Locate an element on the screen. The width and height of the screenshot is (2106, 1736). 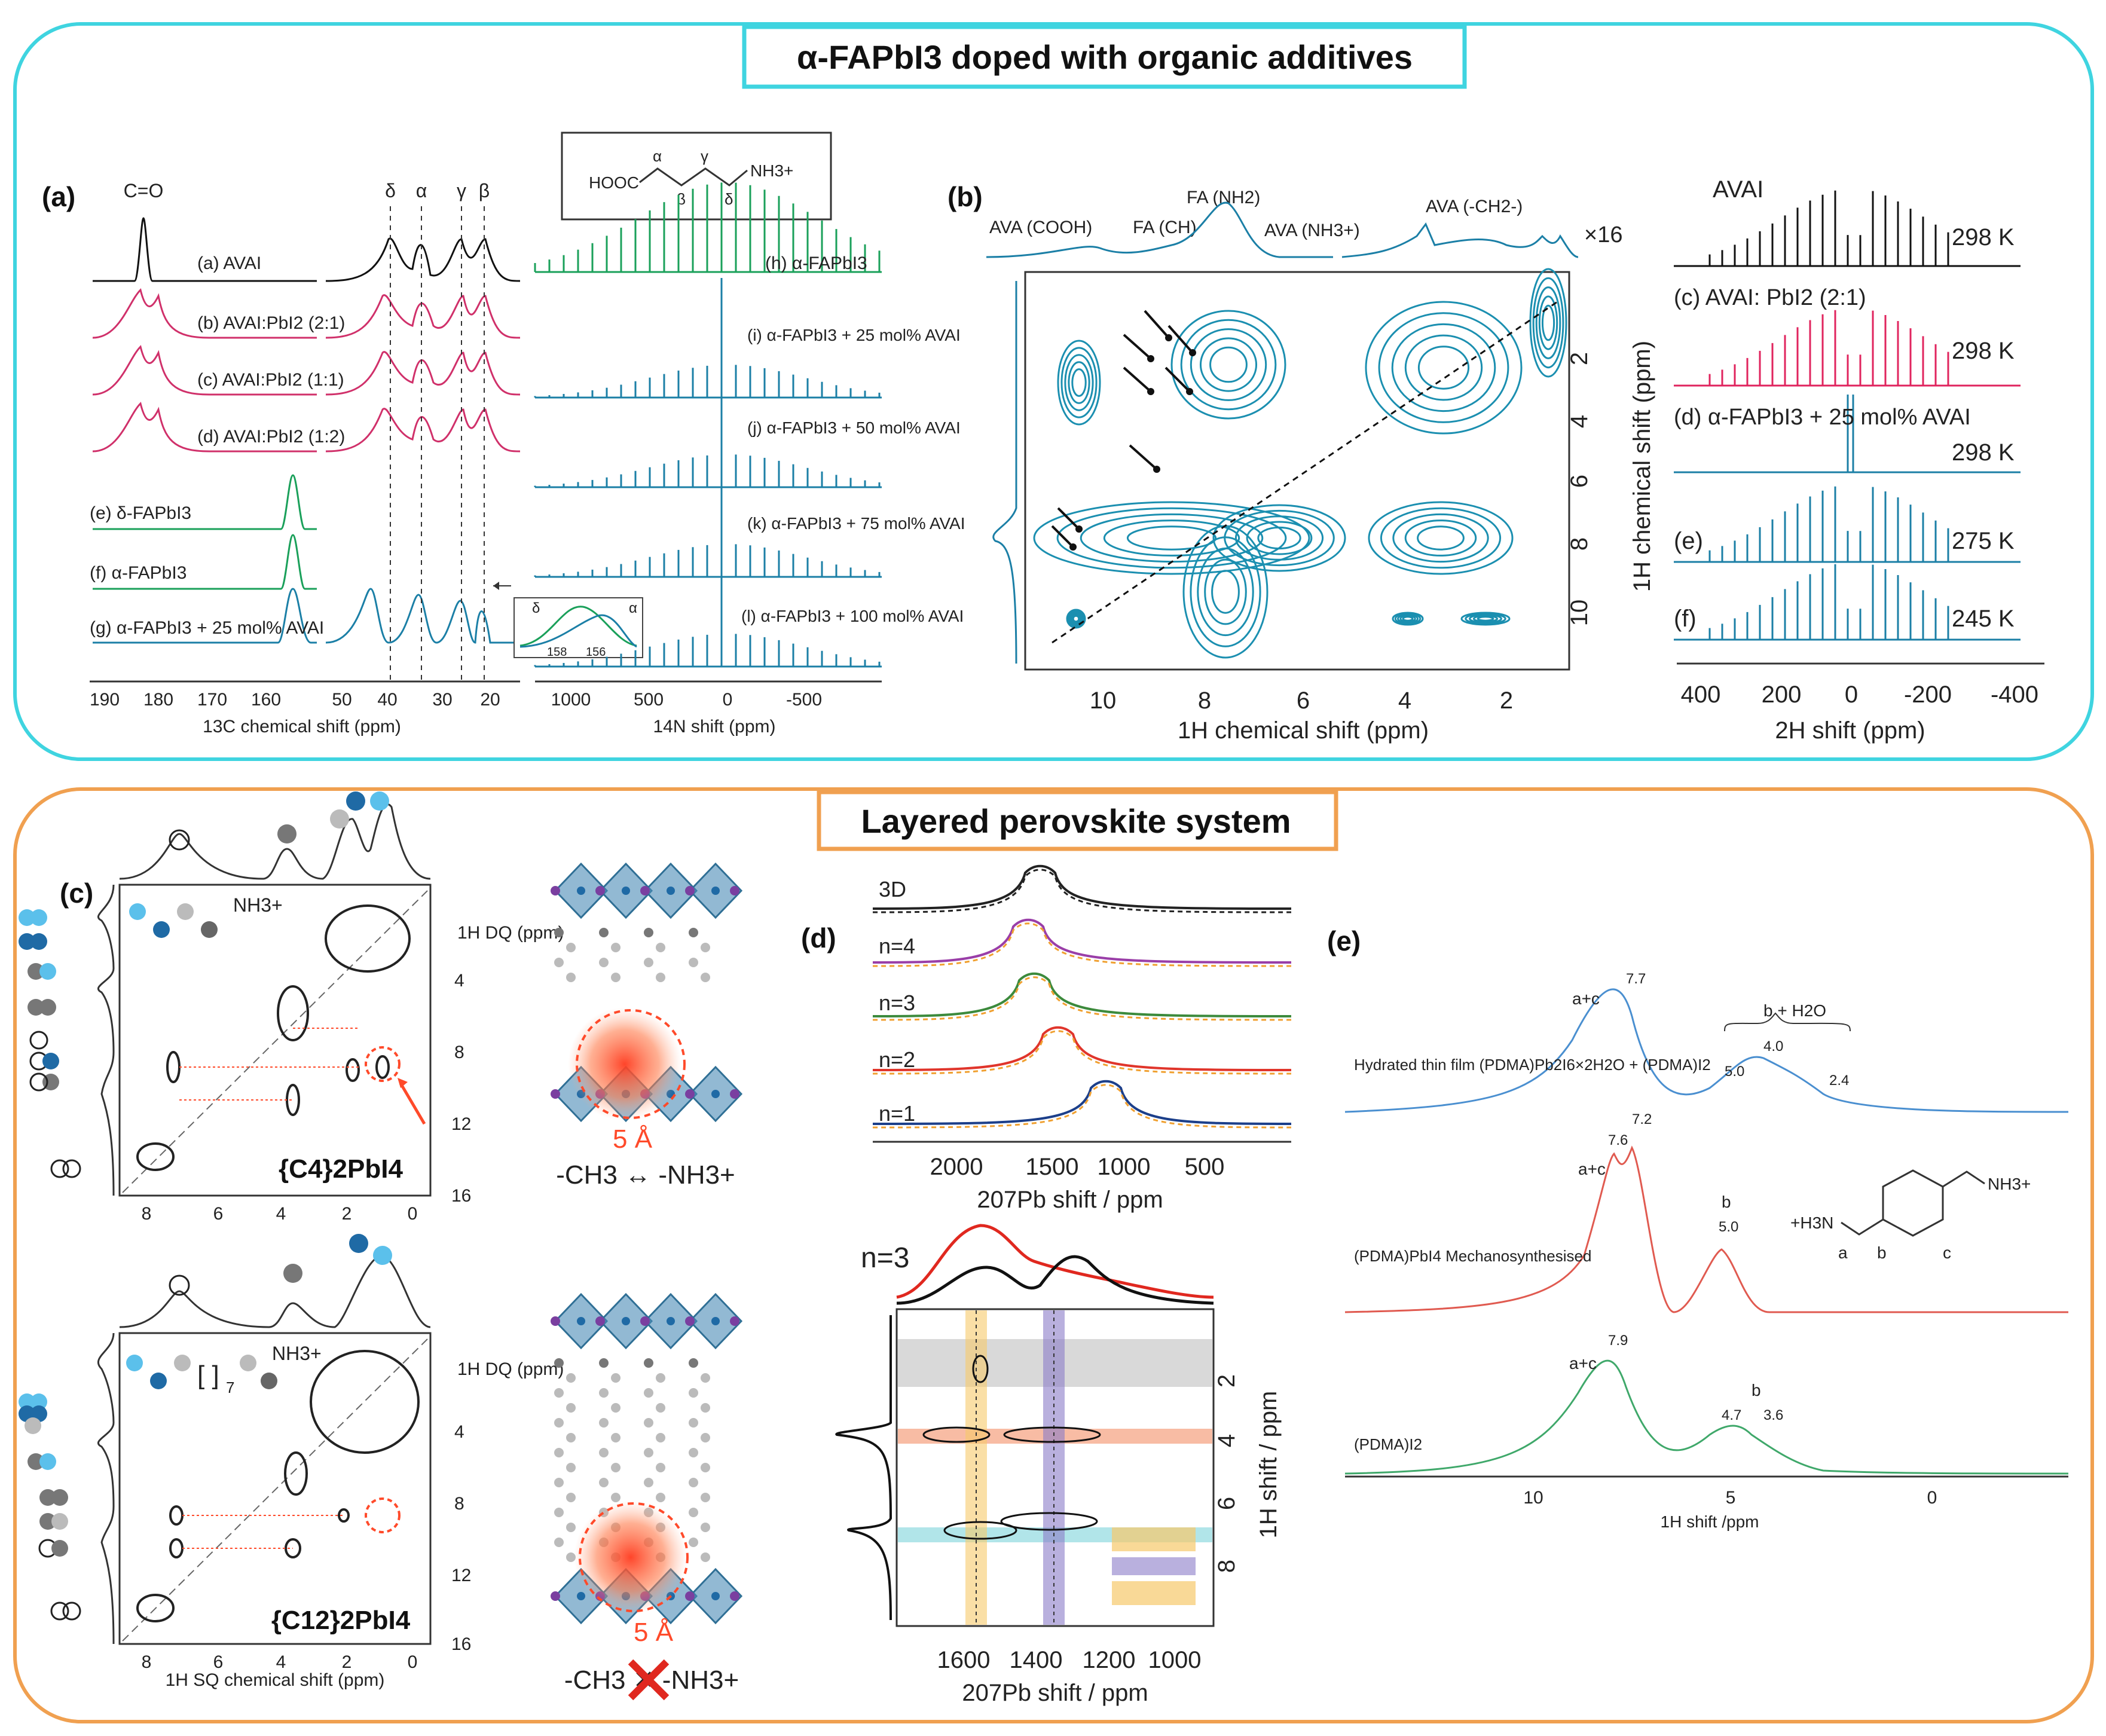
c-top-xtick-0: 0 is located at coordinates (413, 1214).